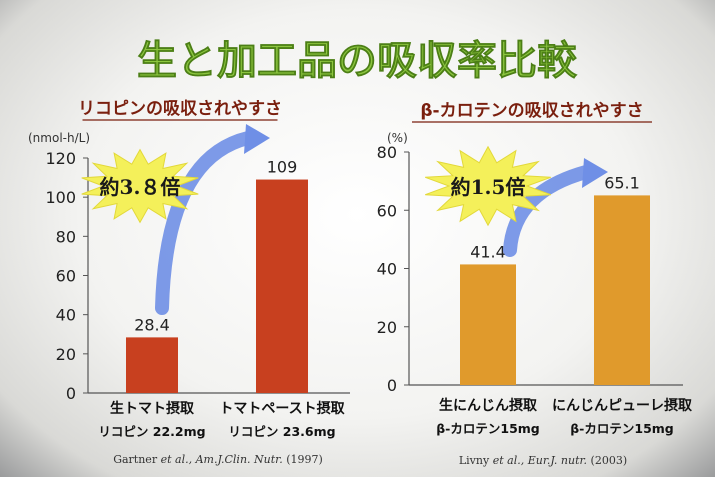  I want to click on category-label: 生トマト摂取, so click(152, 408).